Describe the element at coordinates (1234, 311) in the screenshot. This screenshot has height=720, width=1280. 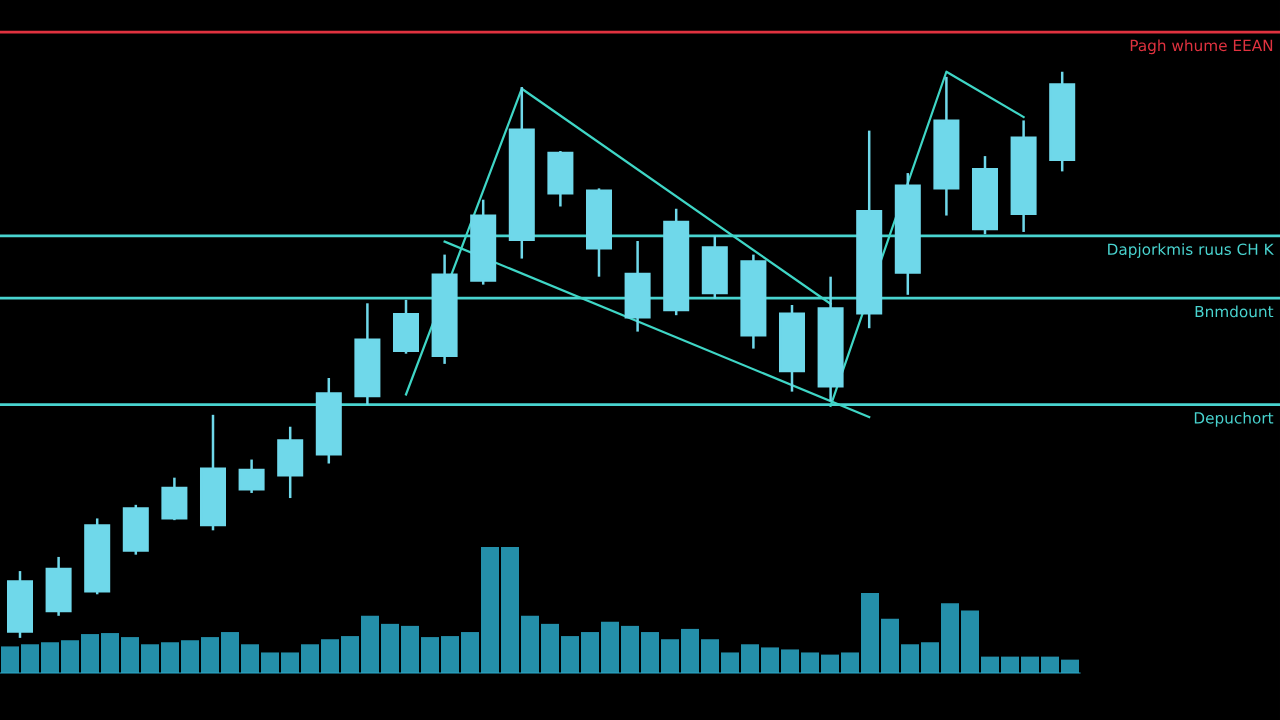
I see `ref-line-label: Bnmdount` at that location.